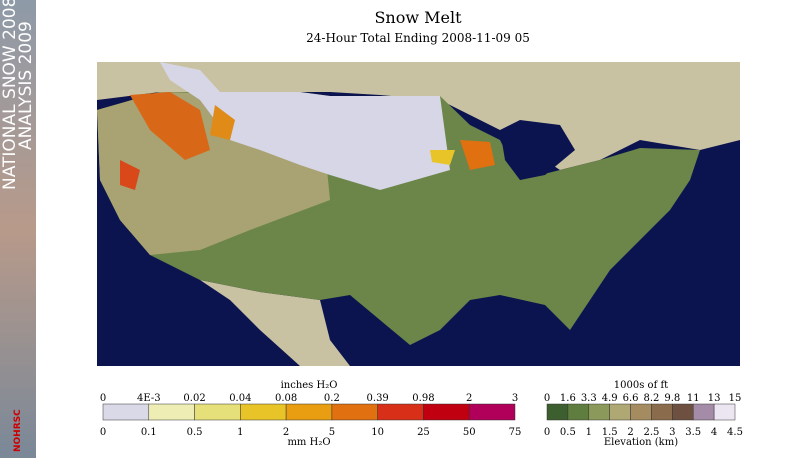 The image size is (801, 462). I want to click on legend-label: 4, so click(714, 432).